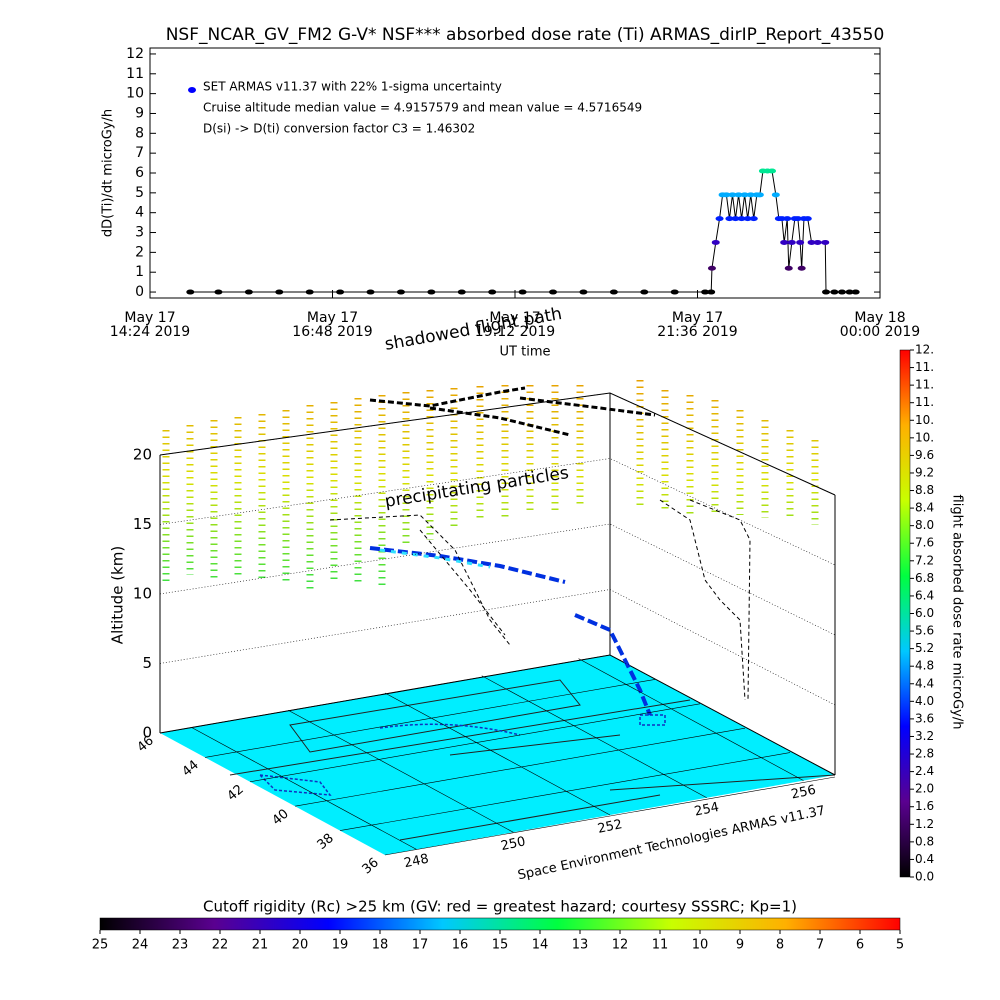 Image resolution: width=1000 pixels, height=1000 pixels. I want to click on colorbar-tick-label: 18, so click(380, 945).